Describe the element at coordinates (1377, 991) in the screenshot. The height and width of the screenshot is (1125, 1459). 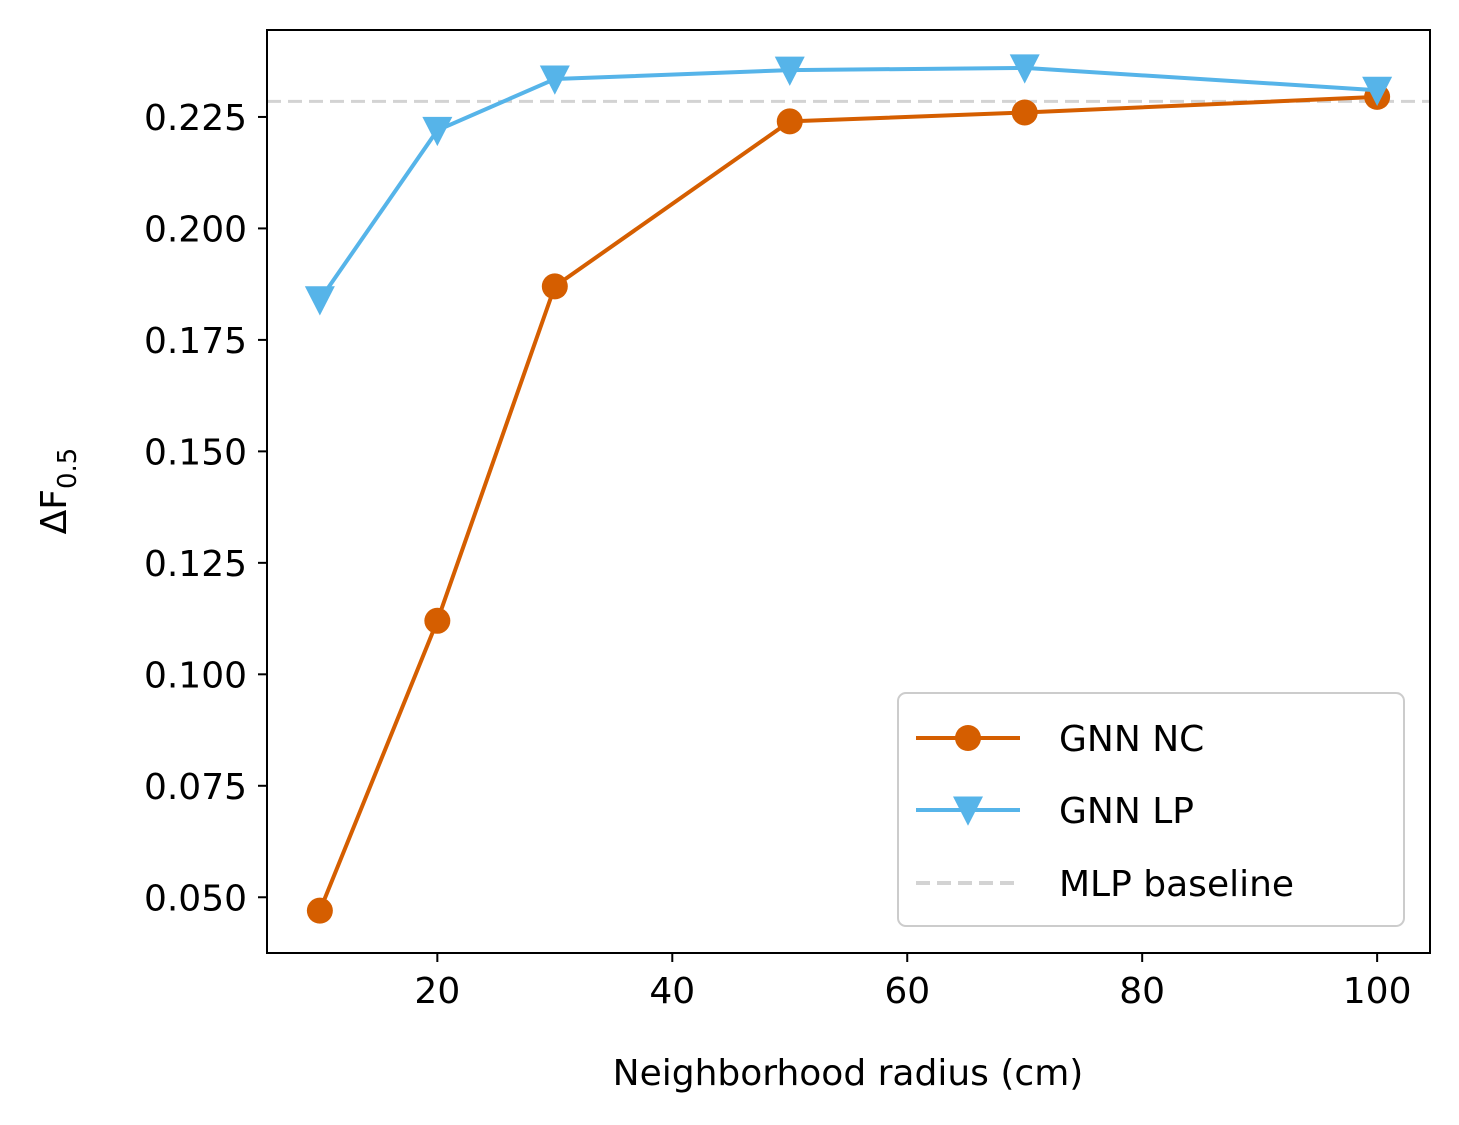
I see `x-tick-label: 100` at that location.